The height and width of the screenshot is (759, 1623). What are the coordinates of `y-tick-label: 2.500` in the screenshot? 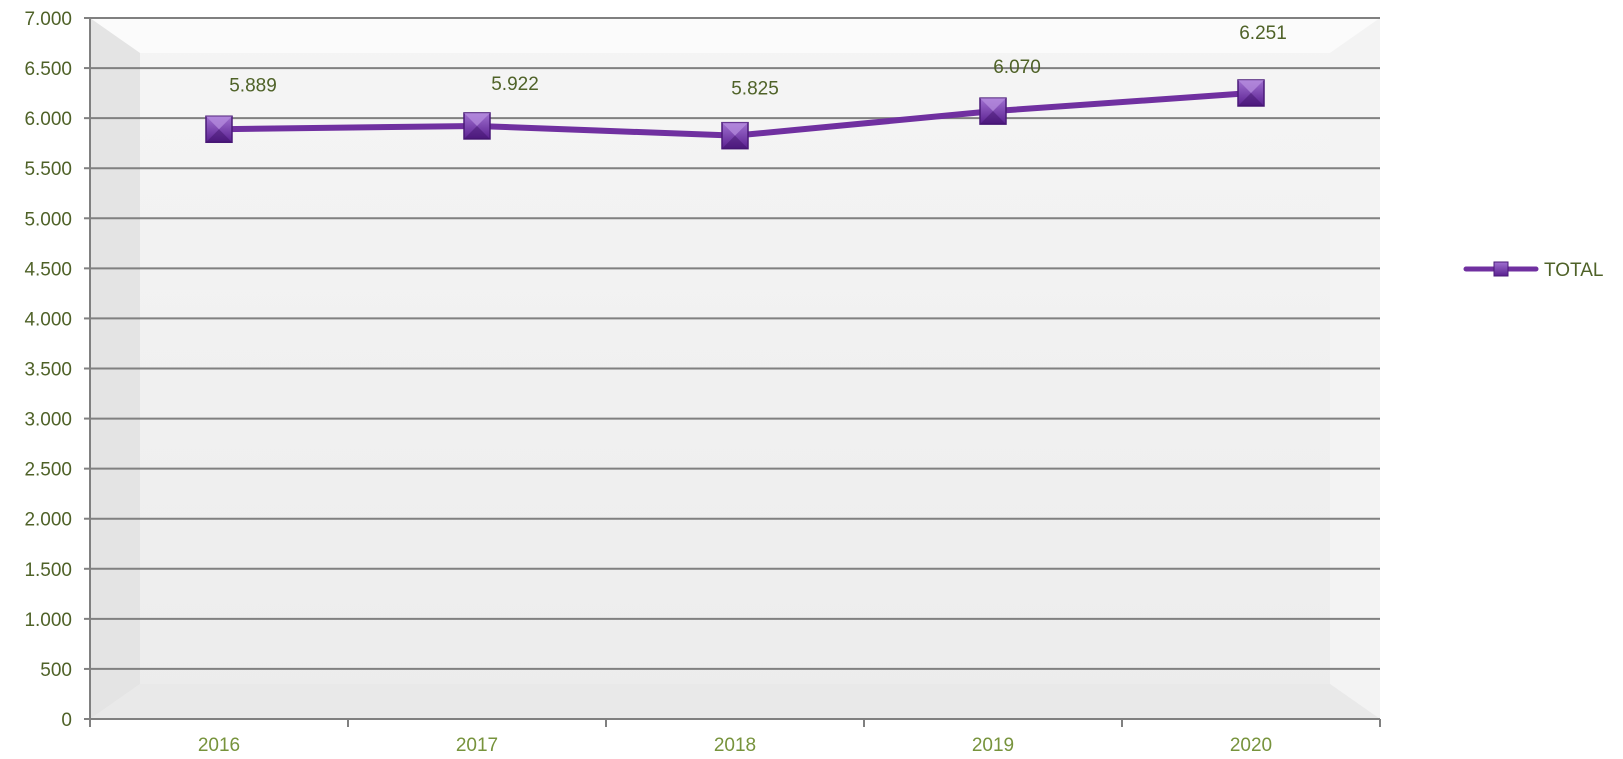 It's located at (48, 470).